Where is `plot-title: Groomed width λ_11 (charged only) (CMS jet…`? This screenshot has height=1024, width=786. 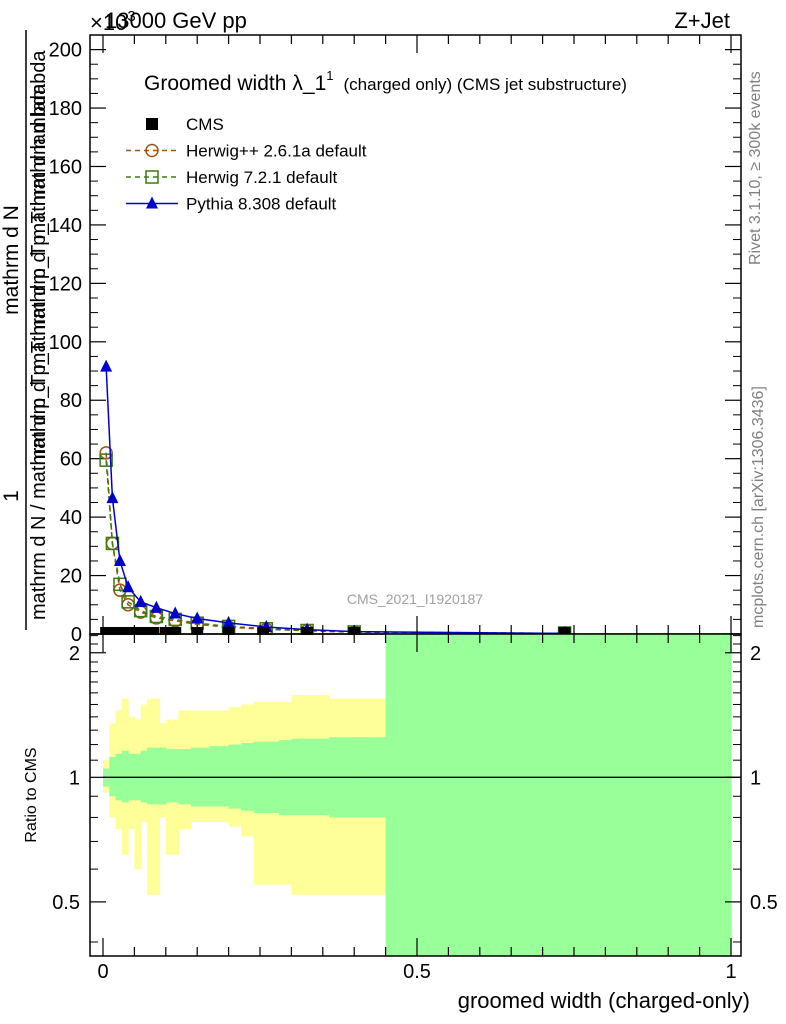
plot-title: Groomed width λ_11 (charged only) (CMS jet… is located at coordinates (385, 81).